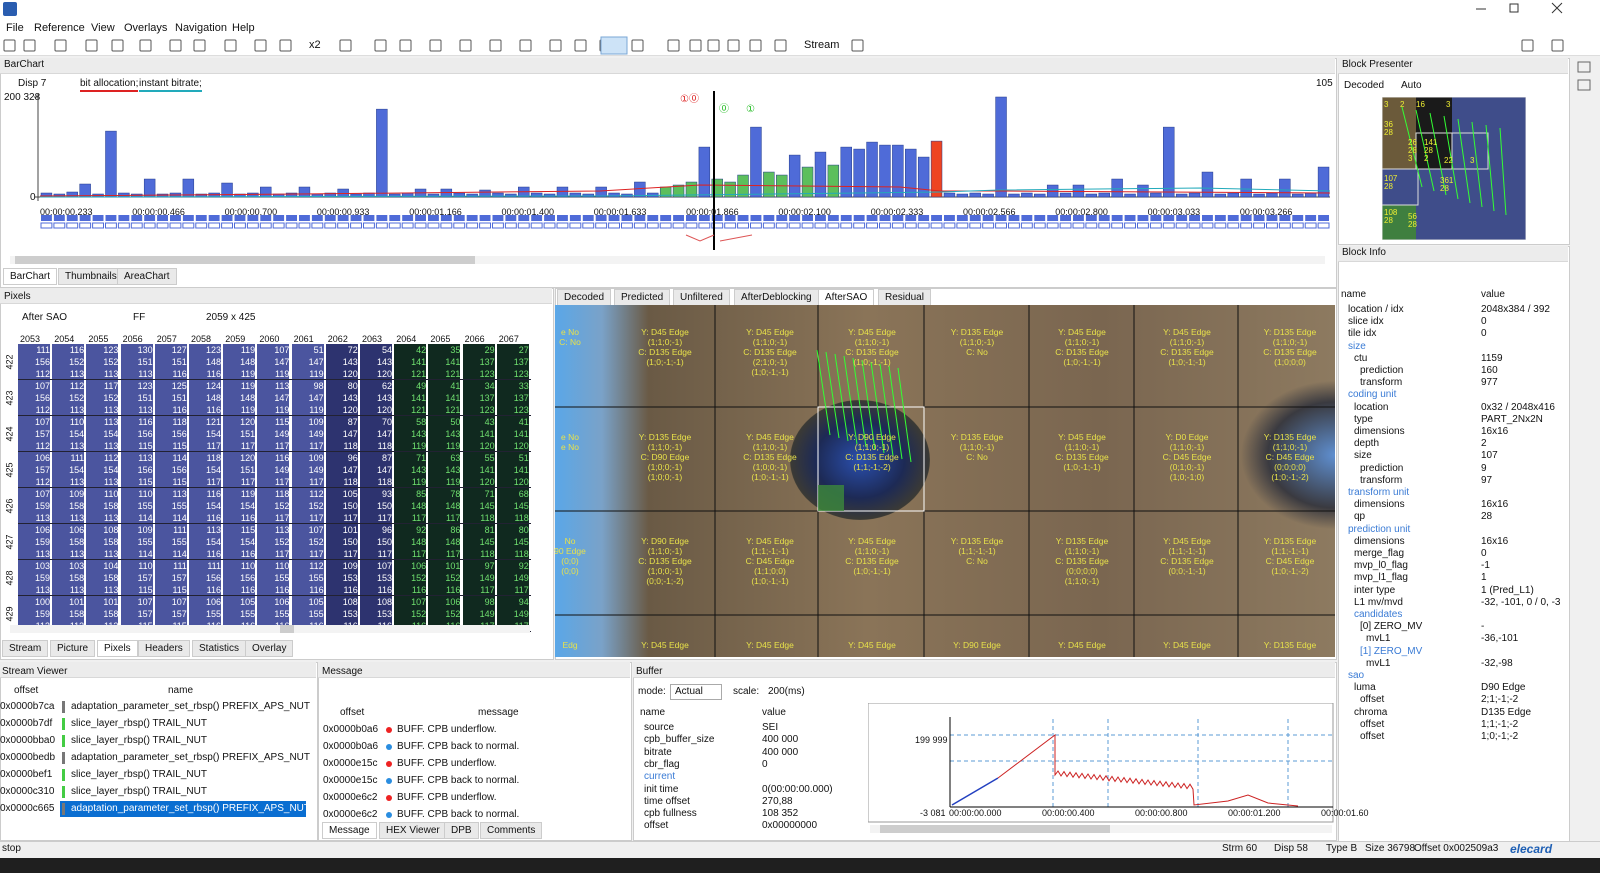  What do you see at coordinates (800, 28) in the screenshot?
I see `menu-bar` at bounding box center [800, 28].